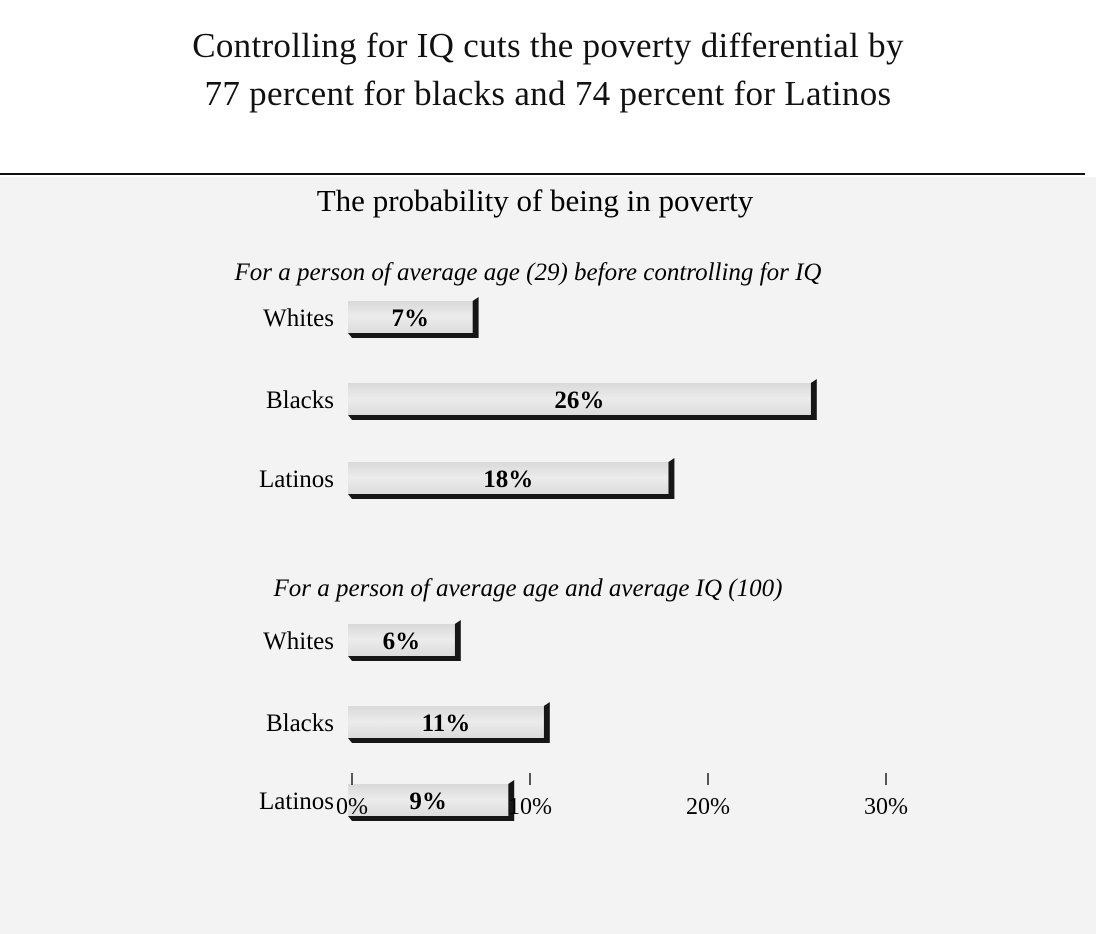 The height and width of the screenshot is (934, 1096). Describe the element at coordinates (886, 807) in the screenshot. I see `tick-label-30: 30%` at that location.